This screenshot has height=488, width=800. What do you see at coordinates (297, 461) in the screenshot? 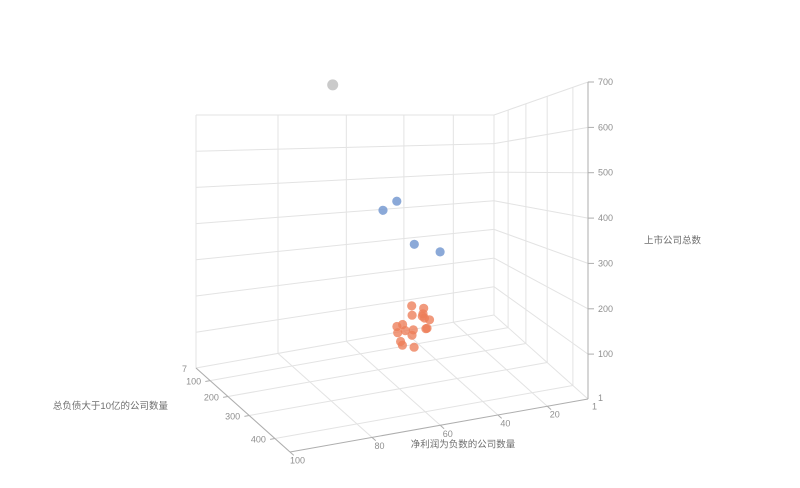
I see `x-tick-label: 100` at bounding box center [297, 461].